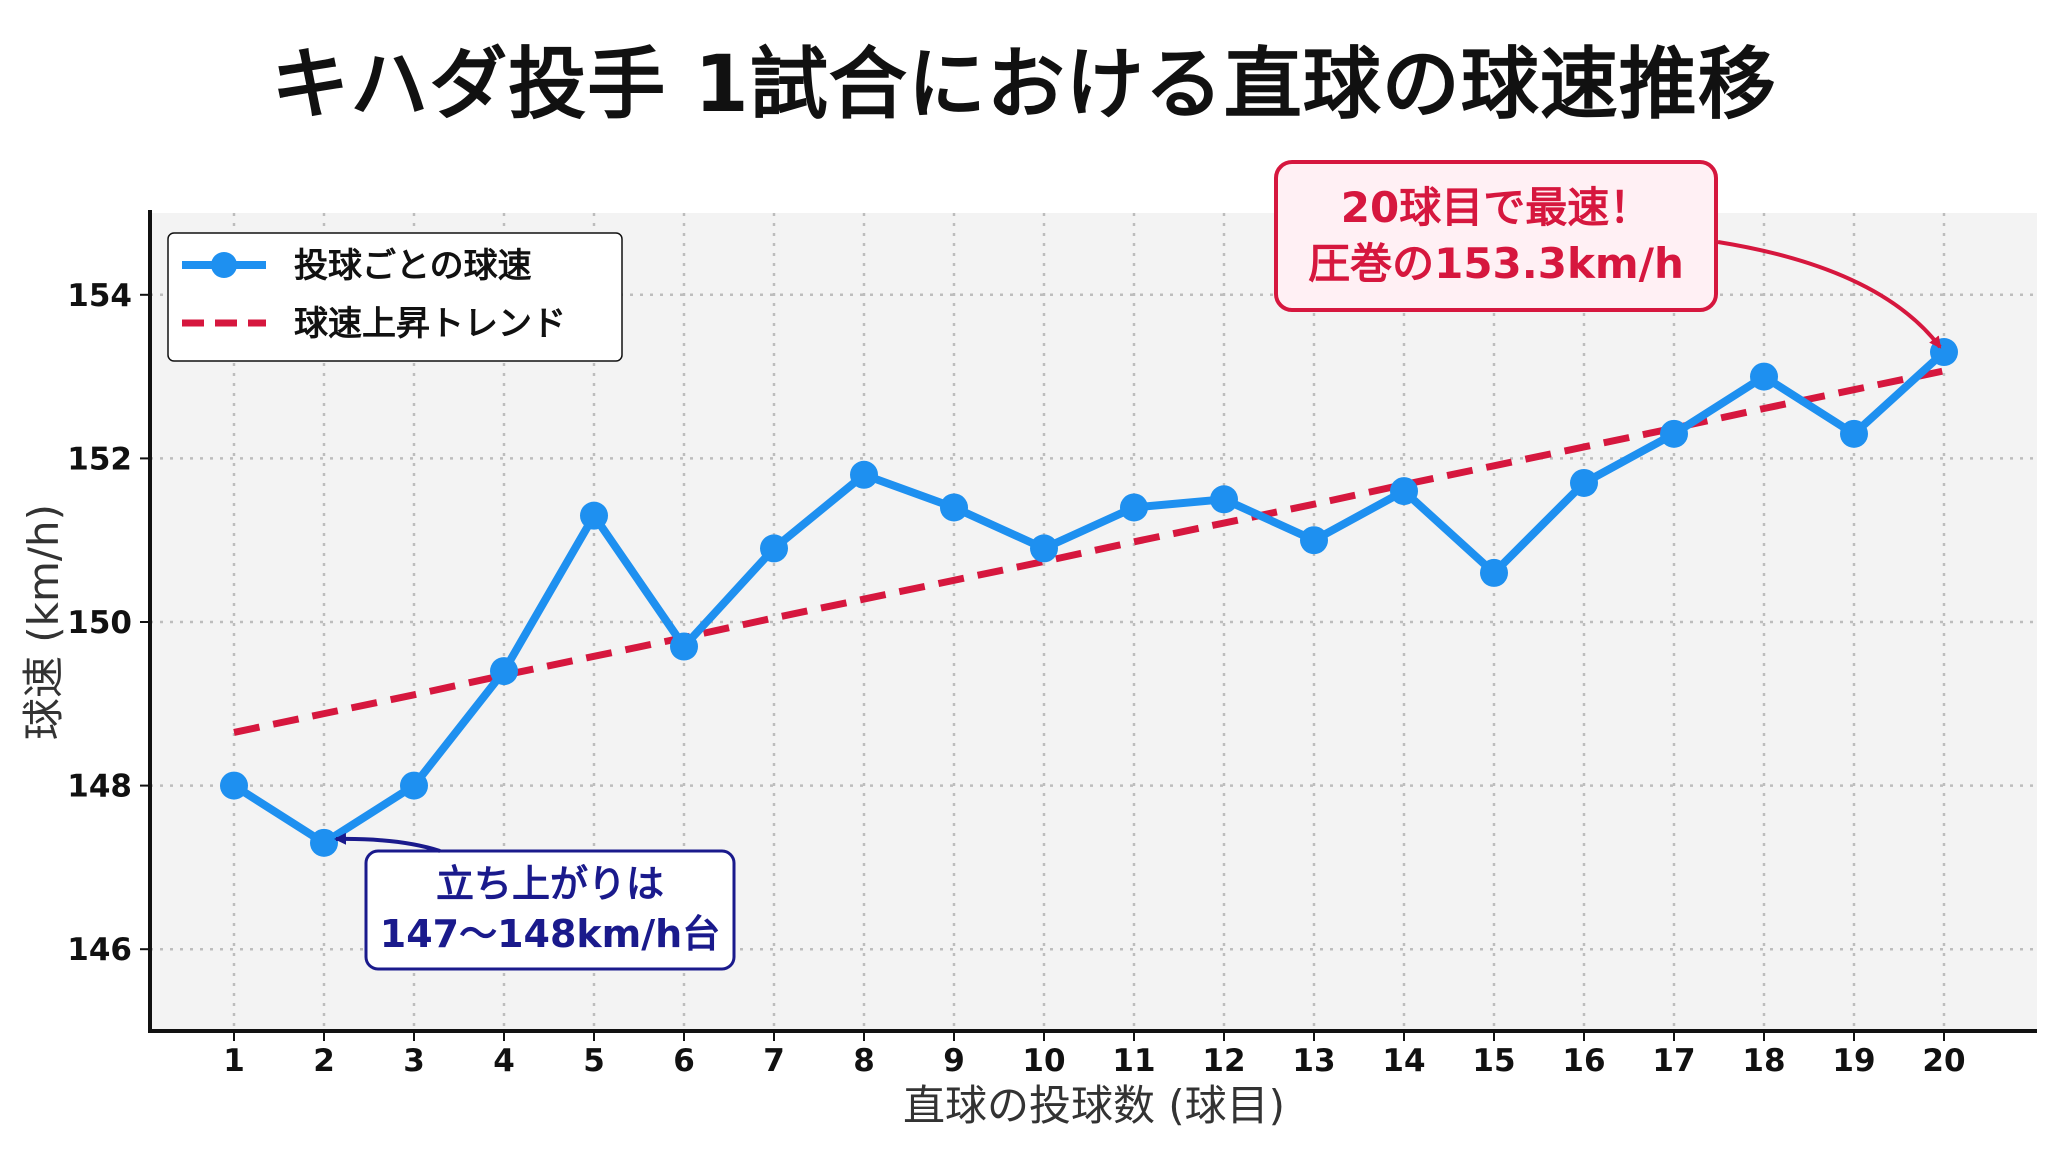 This screenshot has height=1152, width=2048. What do you see at coordinates (684, 1061) in the screenshot?
I see `x-tick-label: 6` at bounding box center [684, 1061].